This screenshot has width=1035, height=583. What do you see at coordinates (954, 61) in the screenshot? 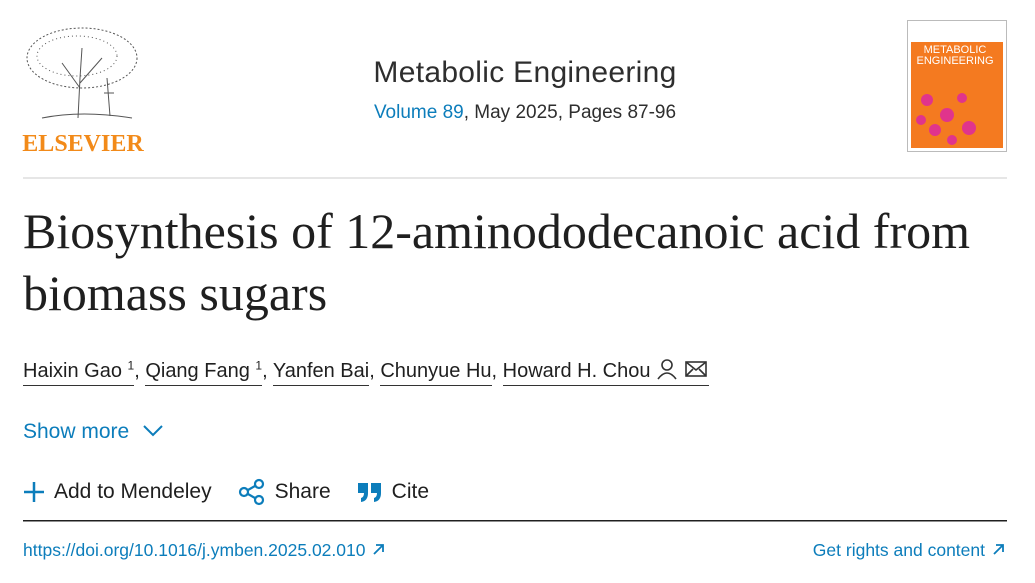
I see `cover-title: ENGINEERING` at bounding box center [954, 61].